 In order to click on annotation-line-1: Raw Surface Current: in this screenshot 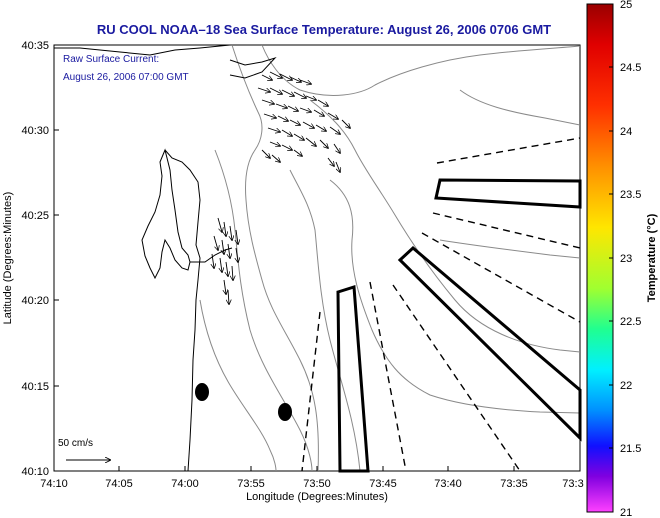, I will do `click(111, 59)`.